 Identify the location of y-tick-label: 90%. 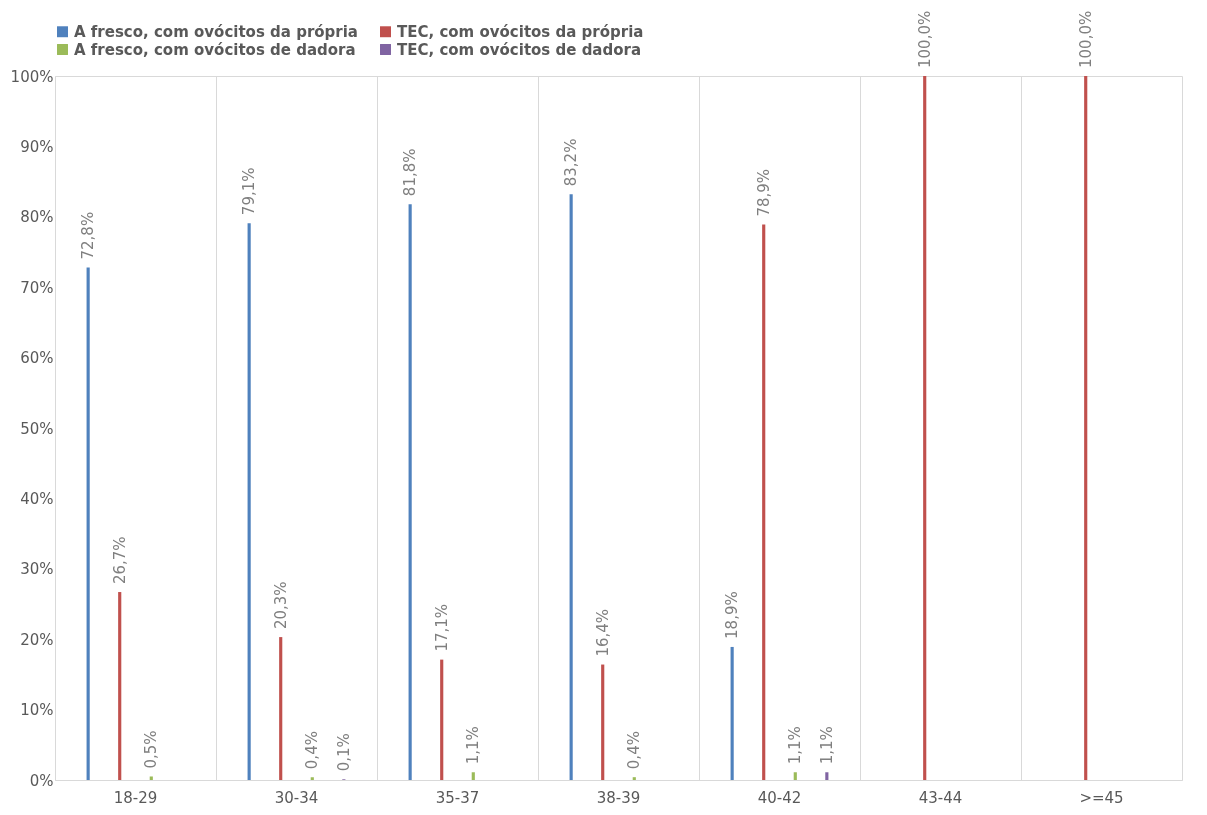
(37, 146).